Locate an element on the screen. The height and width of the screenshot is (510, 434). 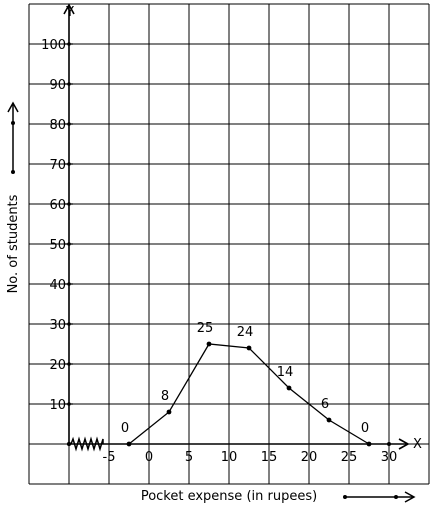
x-tick-dot is located at coordinates (389, 444).